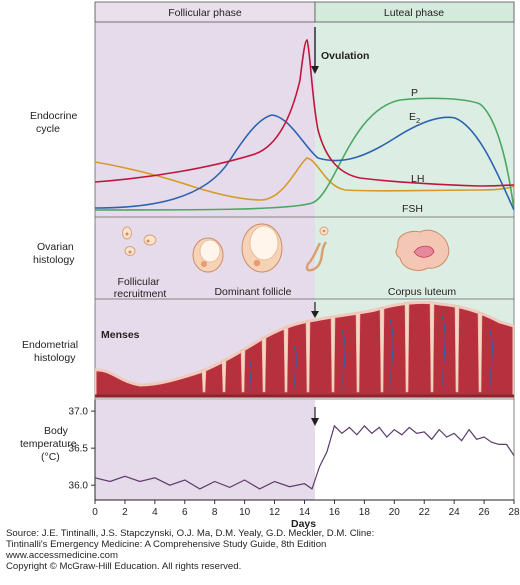  Describe the element at coordinates (55, 122) in the screenshot. I see `endocrine-label: Endocrine cycle` at that location.